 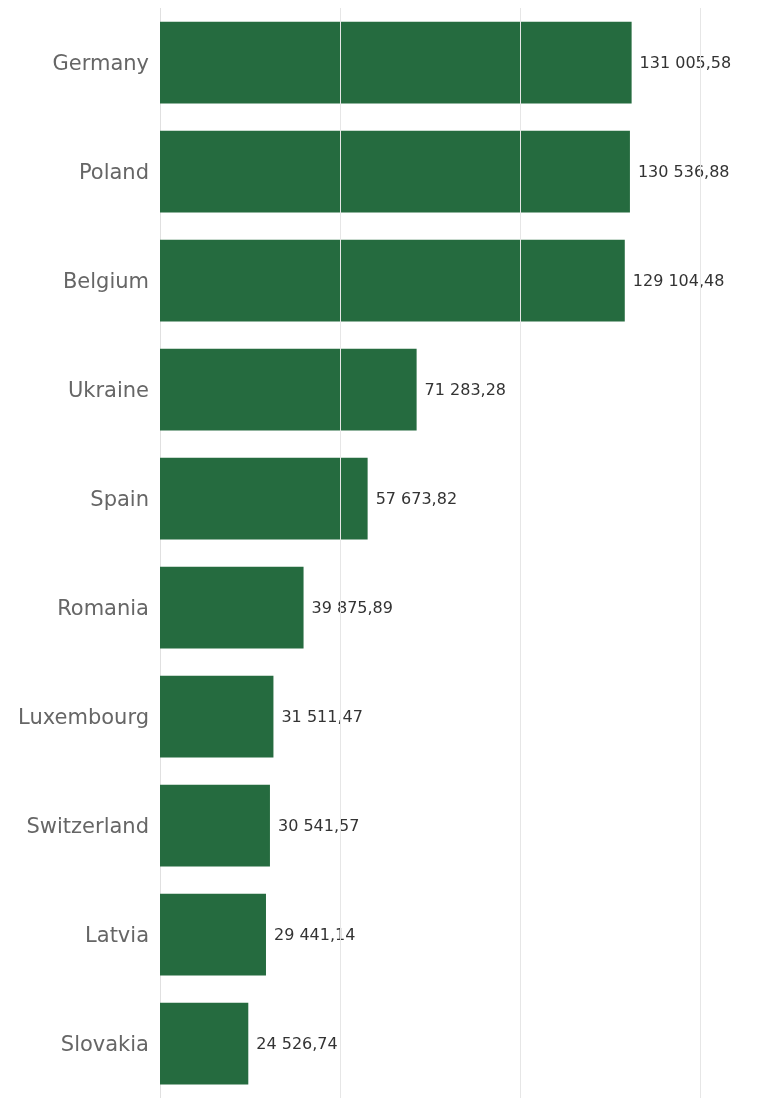 What do you see at coordinates (83, 716) in the screenshot?
I see `y-tick-label: Luxembourg` at bounding box center [83, 716].